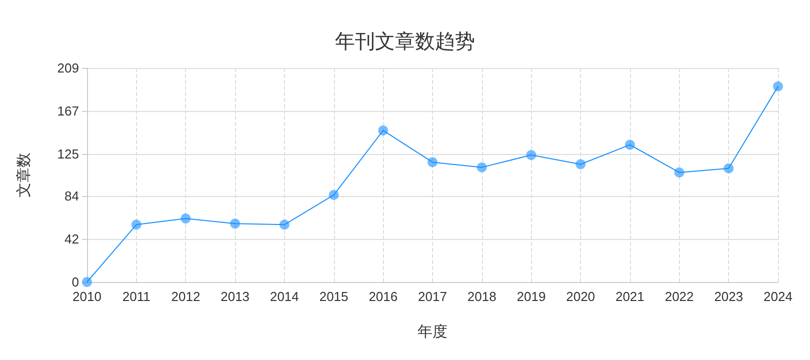 Image resolution: width=810 pixels, height=360 pixels. I want to click on x-tick-label: 2024, so click(778, 296).